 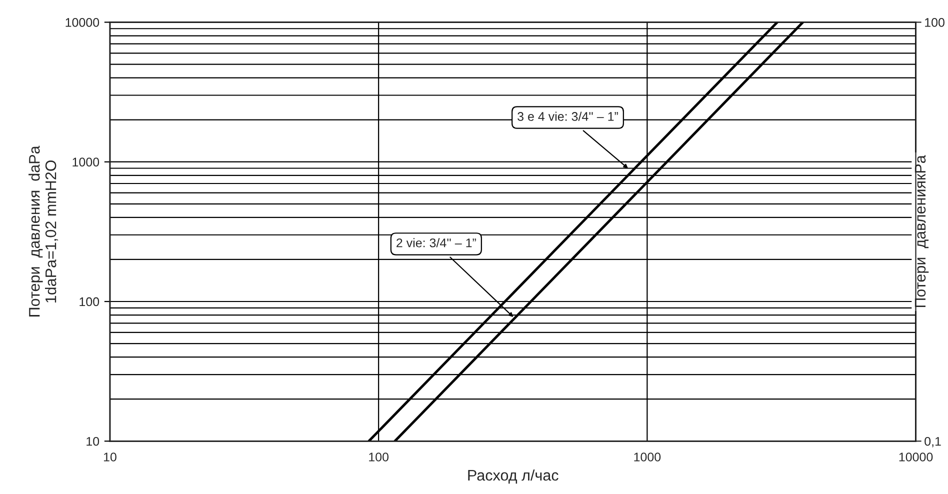 I want to click on x-tick-label: 100, so click(x=379, y=457).